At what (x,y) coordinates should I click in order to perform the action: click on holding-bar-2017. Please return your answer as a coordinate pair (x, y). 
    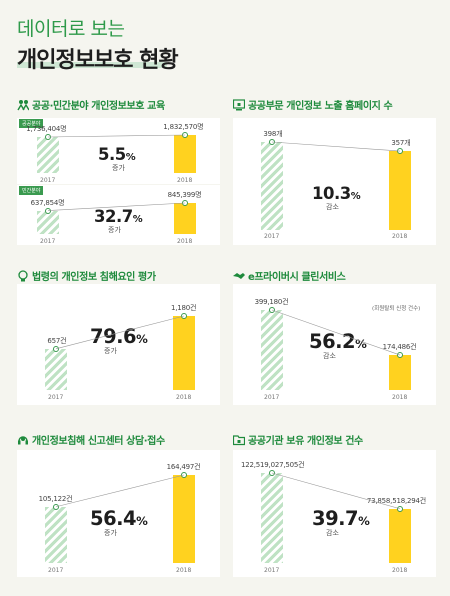
    Looking at the image, I should click on (272, 518).